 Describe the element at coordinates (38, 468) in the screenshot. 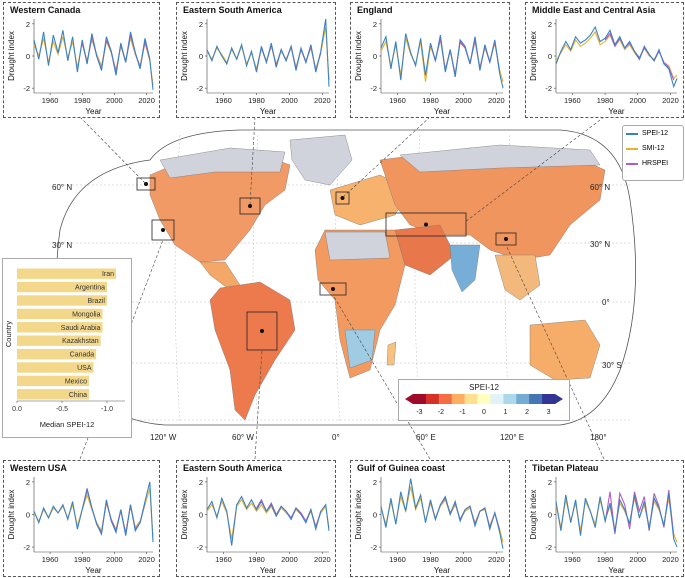

I see `panel-title: Western USA` at that location.